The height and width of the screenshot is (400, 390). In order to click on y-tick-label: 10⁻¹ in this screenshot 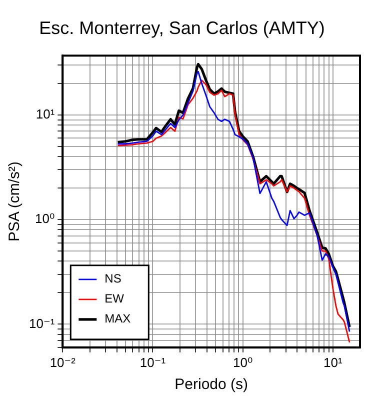, I will do `click(42, 323)`.